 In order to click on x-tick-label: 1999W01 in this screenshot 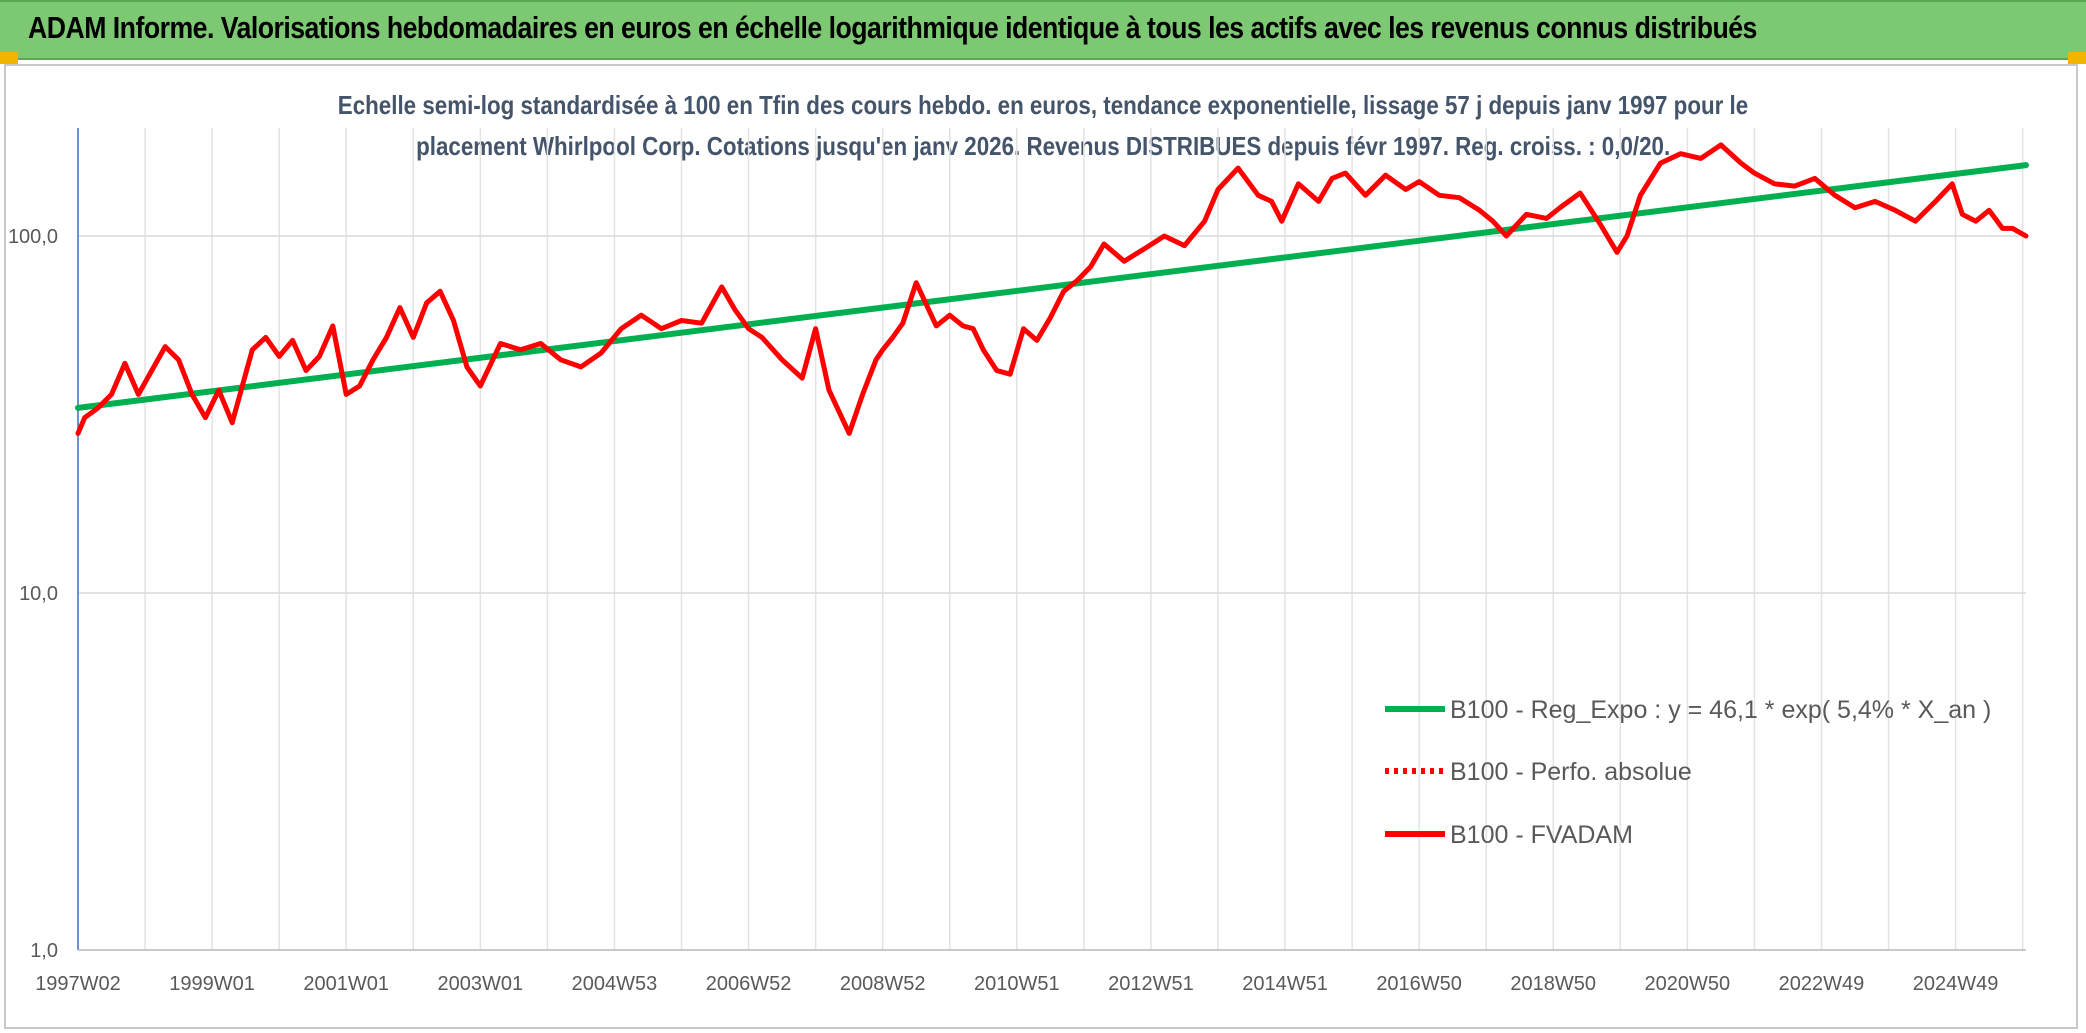, I will do `click(212, 984)`.